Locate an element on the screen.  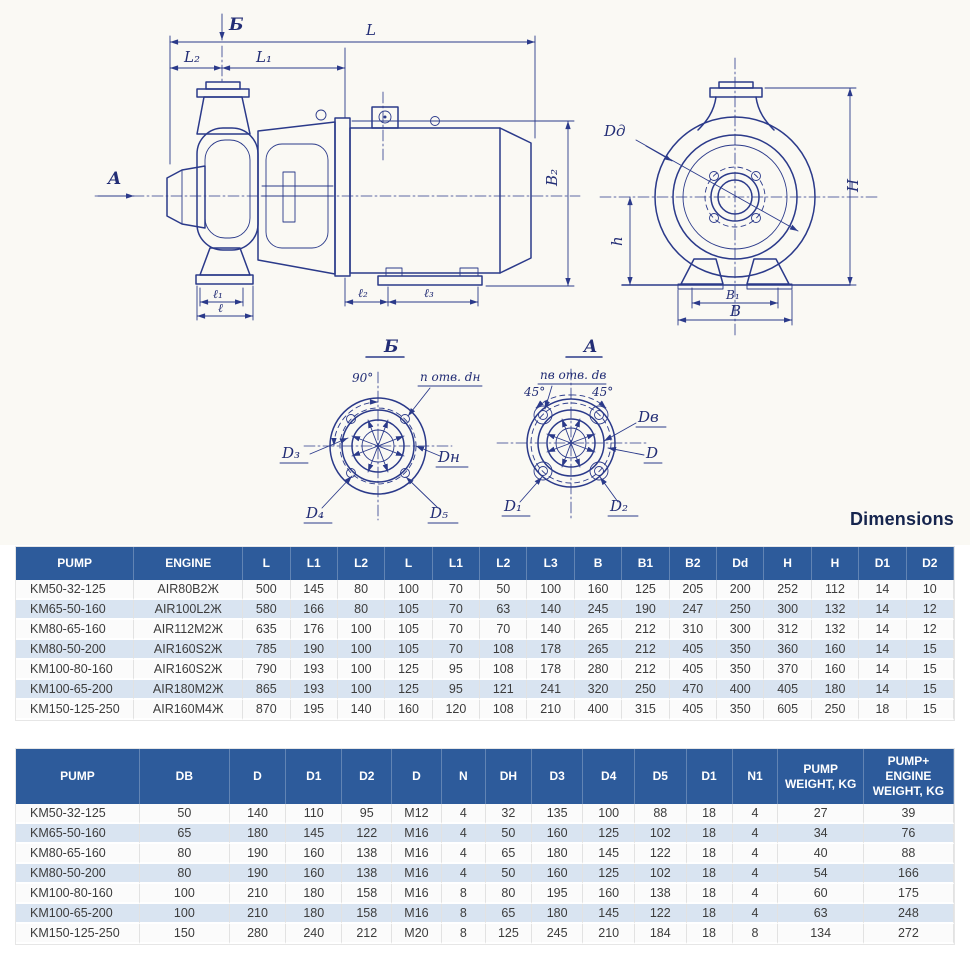
value-cell: 10 is located at coordinates (930, 590).